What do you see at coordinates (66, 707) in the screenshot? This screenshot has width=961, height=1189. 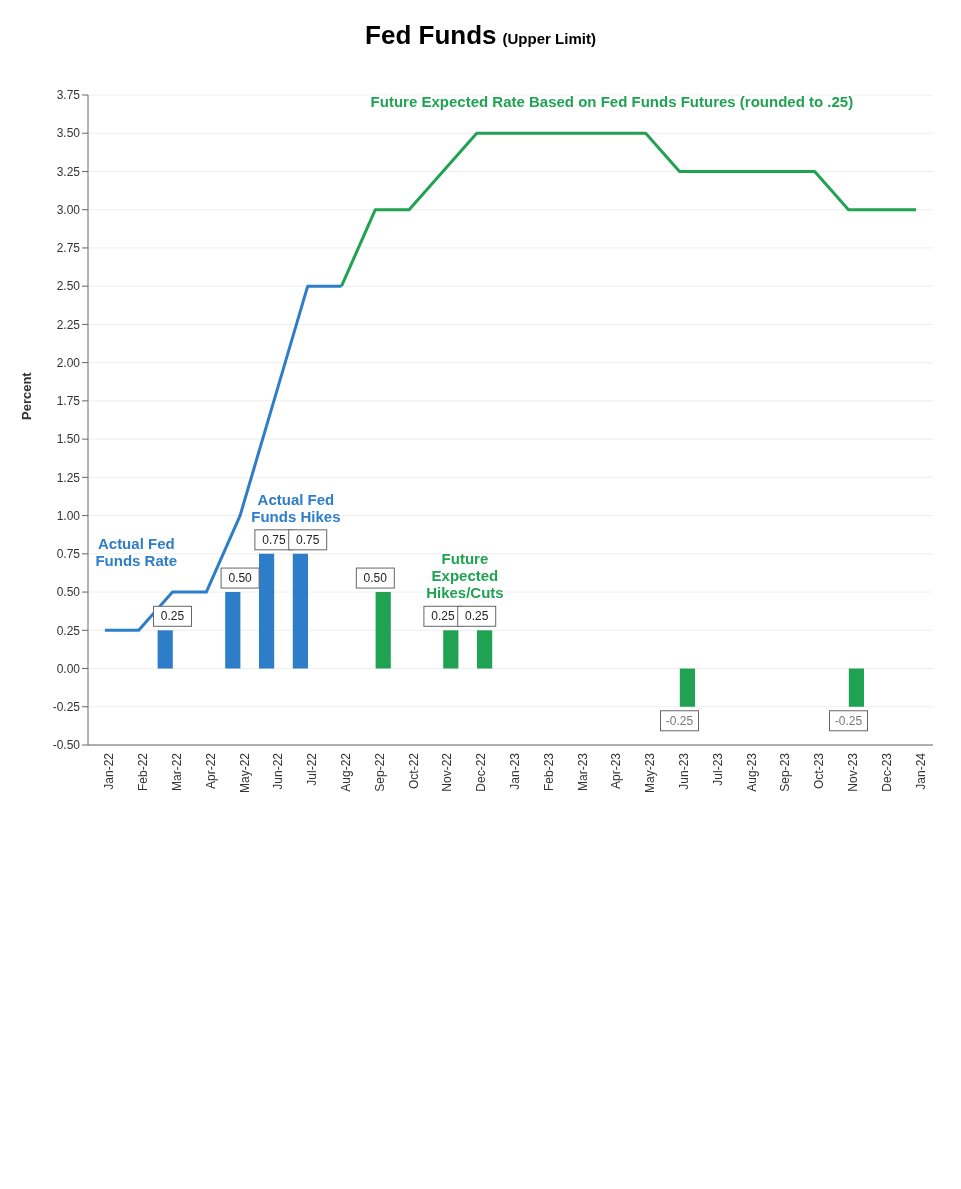 I see `y-tick-label: -0.25` at bounding box center [66, 707].